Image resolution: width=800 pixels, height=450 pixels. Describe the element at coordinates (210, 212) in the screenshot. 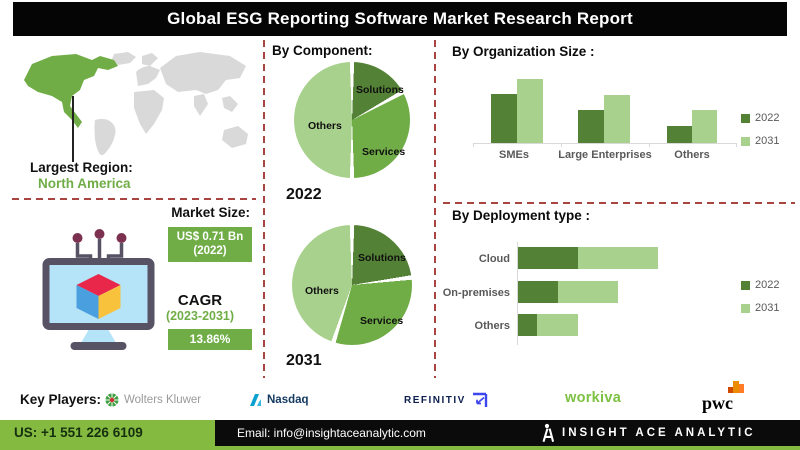

I see `market-size-label: Market Size:` at that location.